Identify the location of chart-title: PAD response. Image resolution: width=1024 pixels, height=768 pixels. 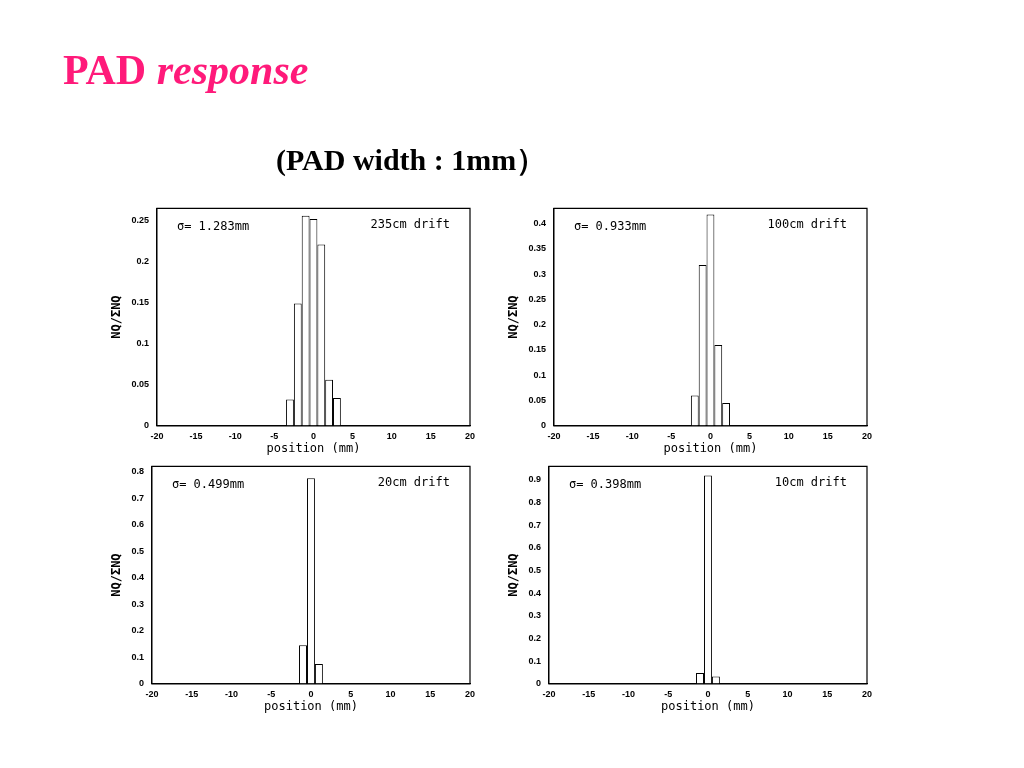
(186, 70).